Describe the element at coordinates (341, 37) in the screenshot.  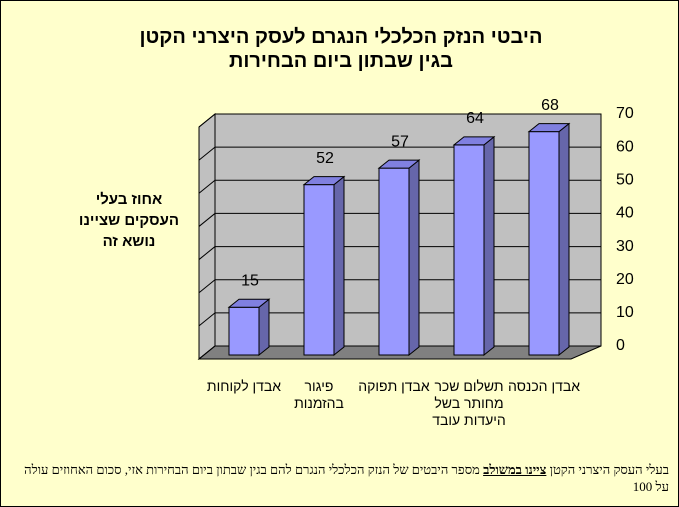
I see `title-line: היבטי הנזק הכלכלי הנגרם לעסק היצרני הקטן` at that location.